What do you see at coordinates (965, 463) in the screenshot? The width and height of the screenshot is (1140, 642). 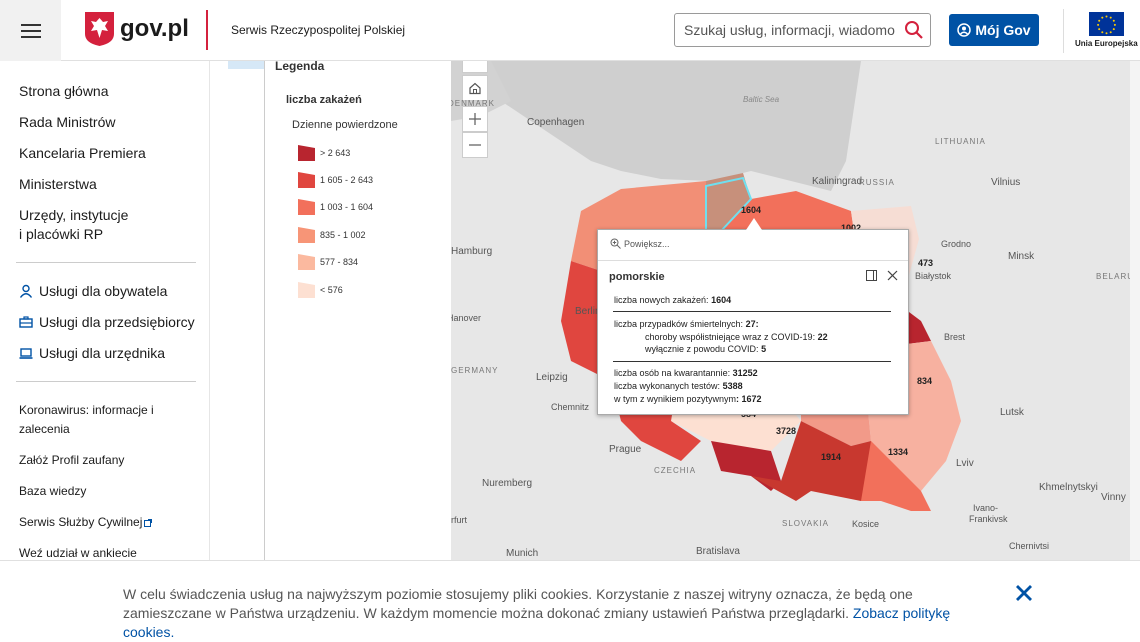 I see `map-place-label: Lviv` at bounding box center [965, 463].